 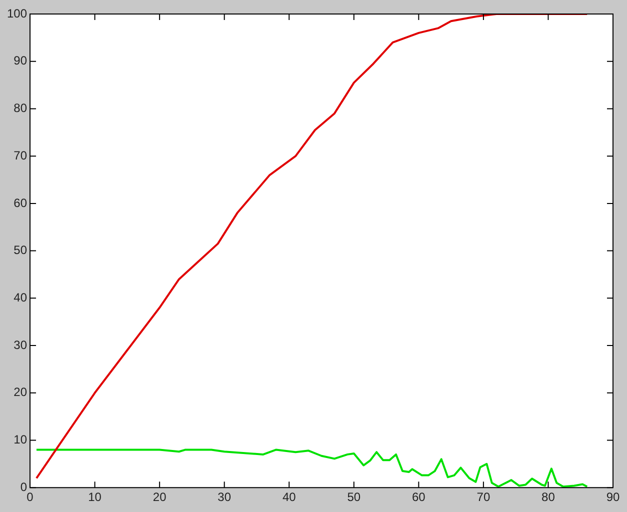 What do you see at coordinates (483, 497) in the screenshot?
I see `x-tick-label: 70` at bounding box center [483, 497].